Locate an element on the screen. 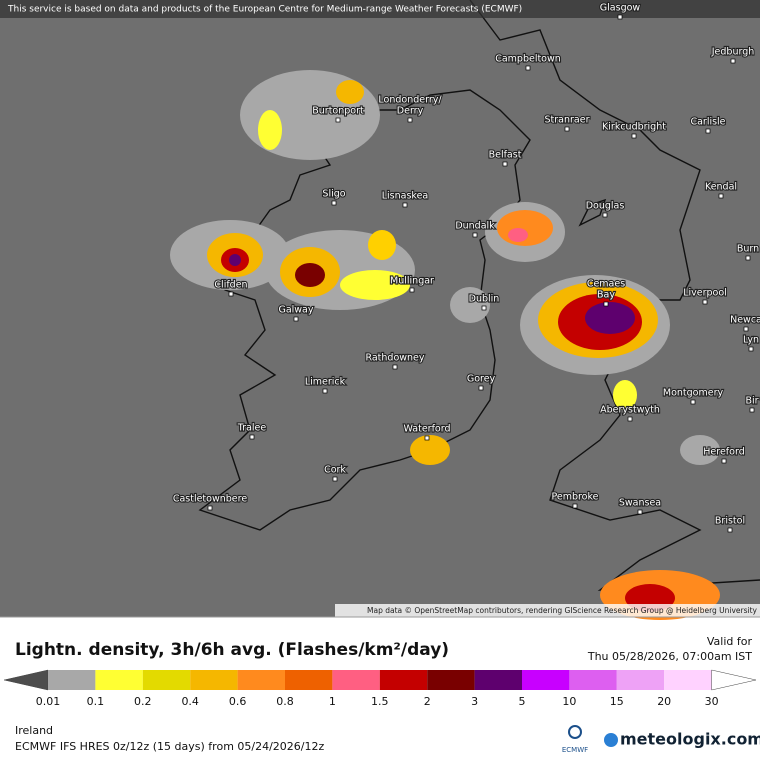 Image resolution: width=760 pixels, height=764 pixels. place-label: Galway is located at coordinates (295, 310).